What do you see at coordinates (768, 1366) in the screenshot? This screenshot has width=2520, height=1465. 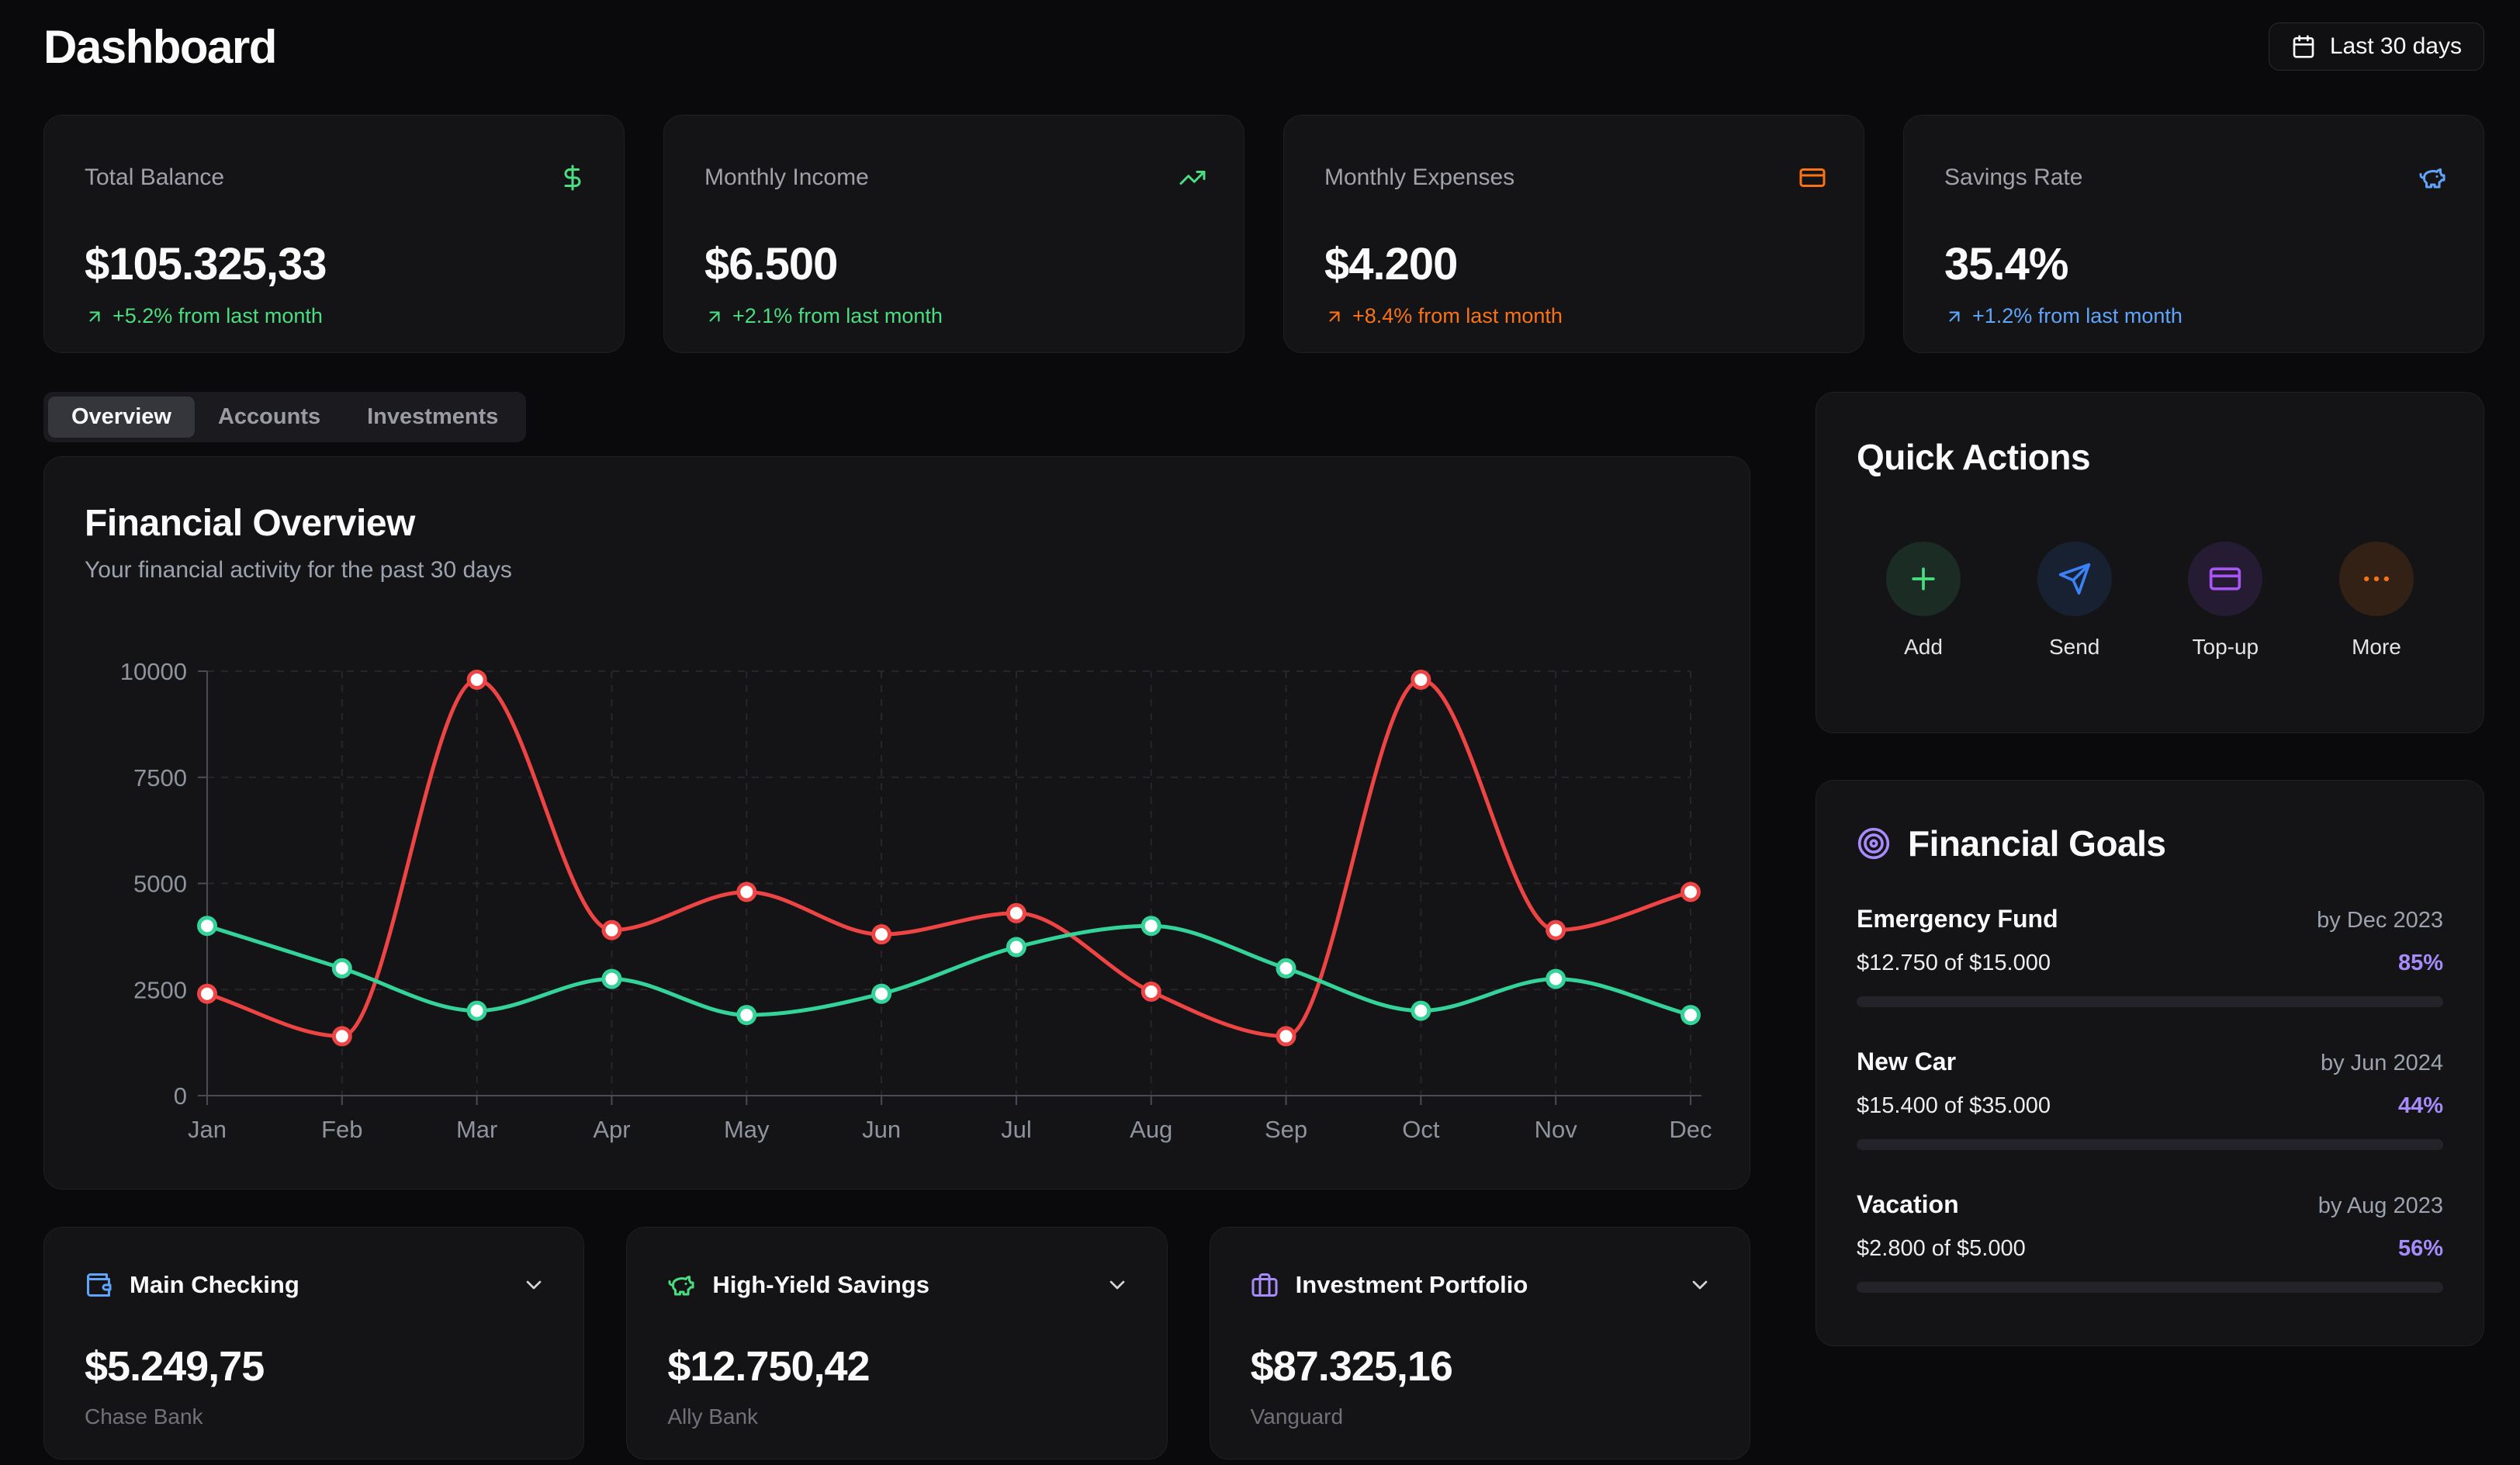 I see `account-balance: $12.750,42` at bounding box center [768, 1366].